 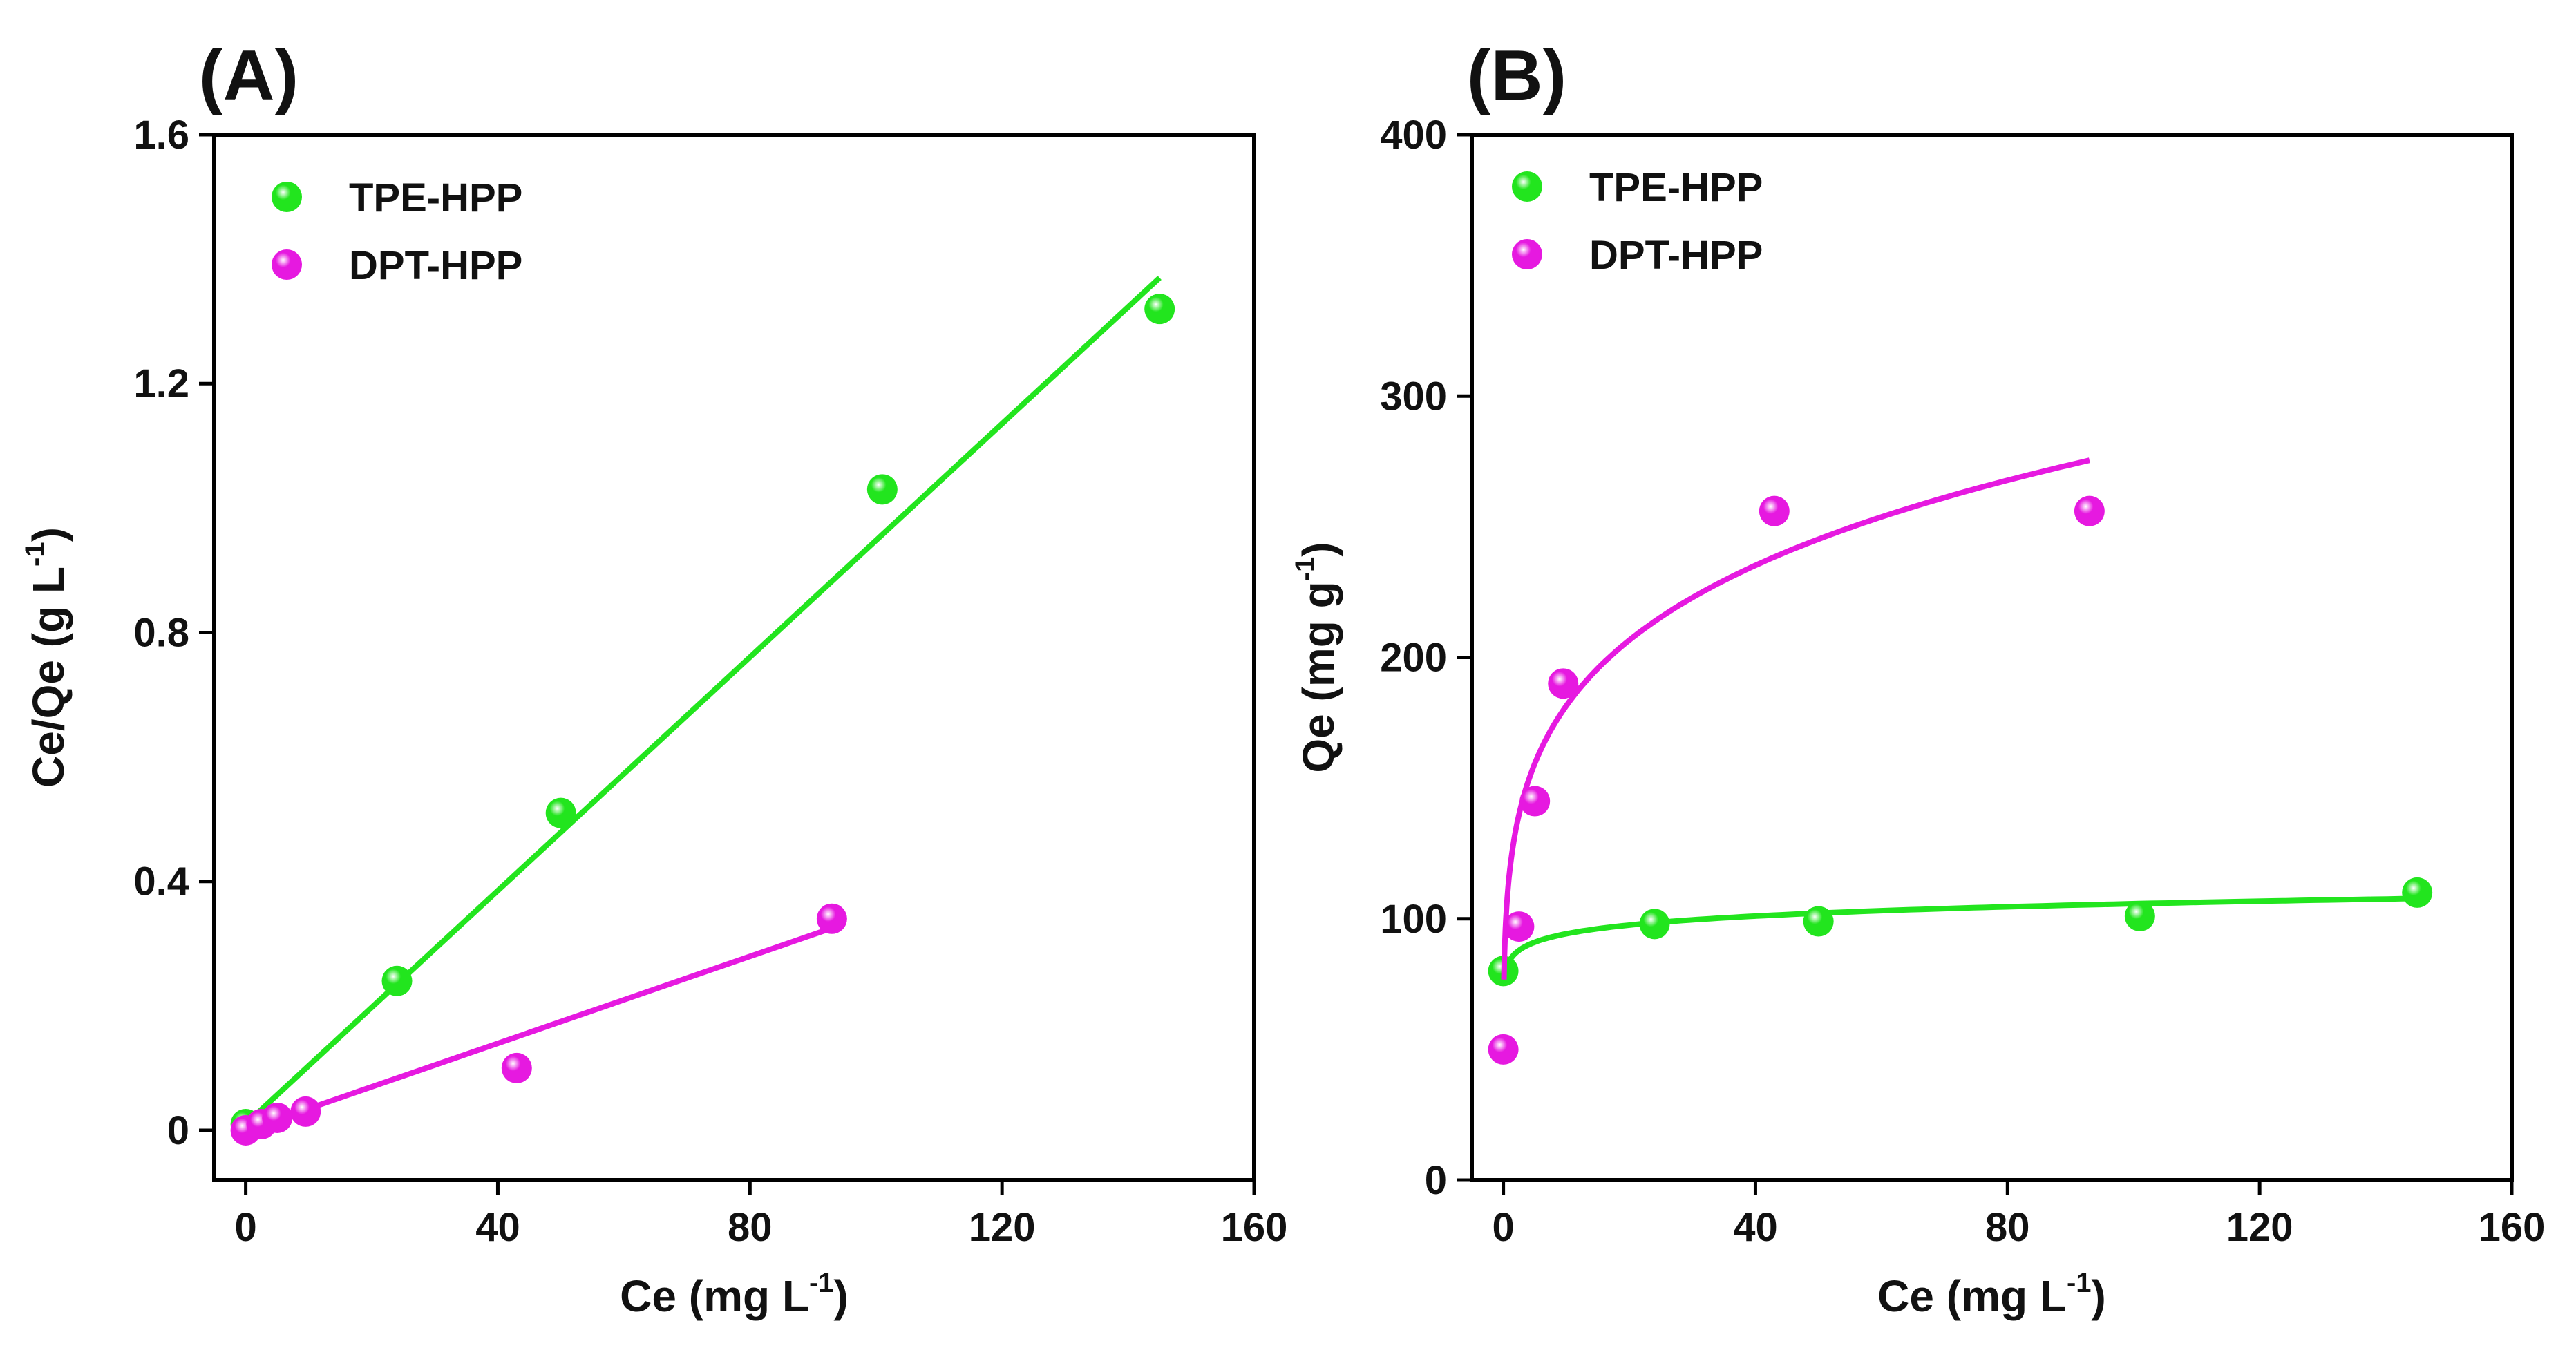 What do you see at coordinates (249, 76) in the screenshot?
I see `panel-label: (A)` at bounding box center [249, 76].